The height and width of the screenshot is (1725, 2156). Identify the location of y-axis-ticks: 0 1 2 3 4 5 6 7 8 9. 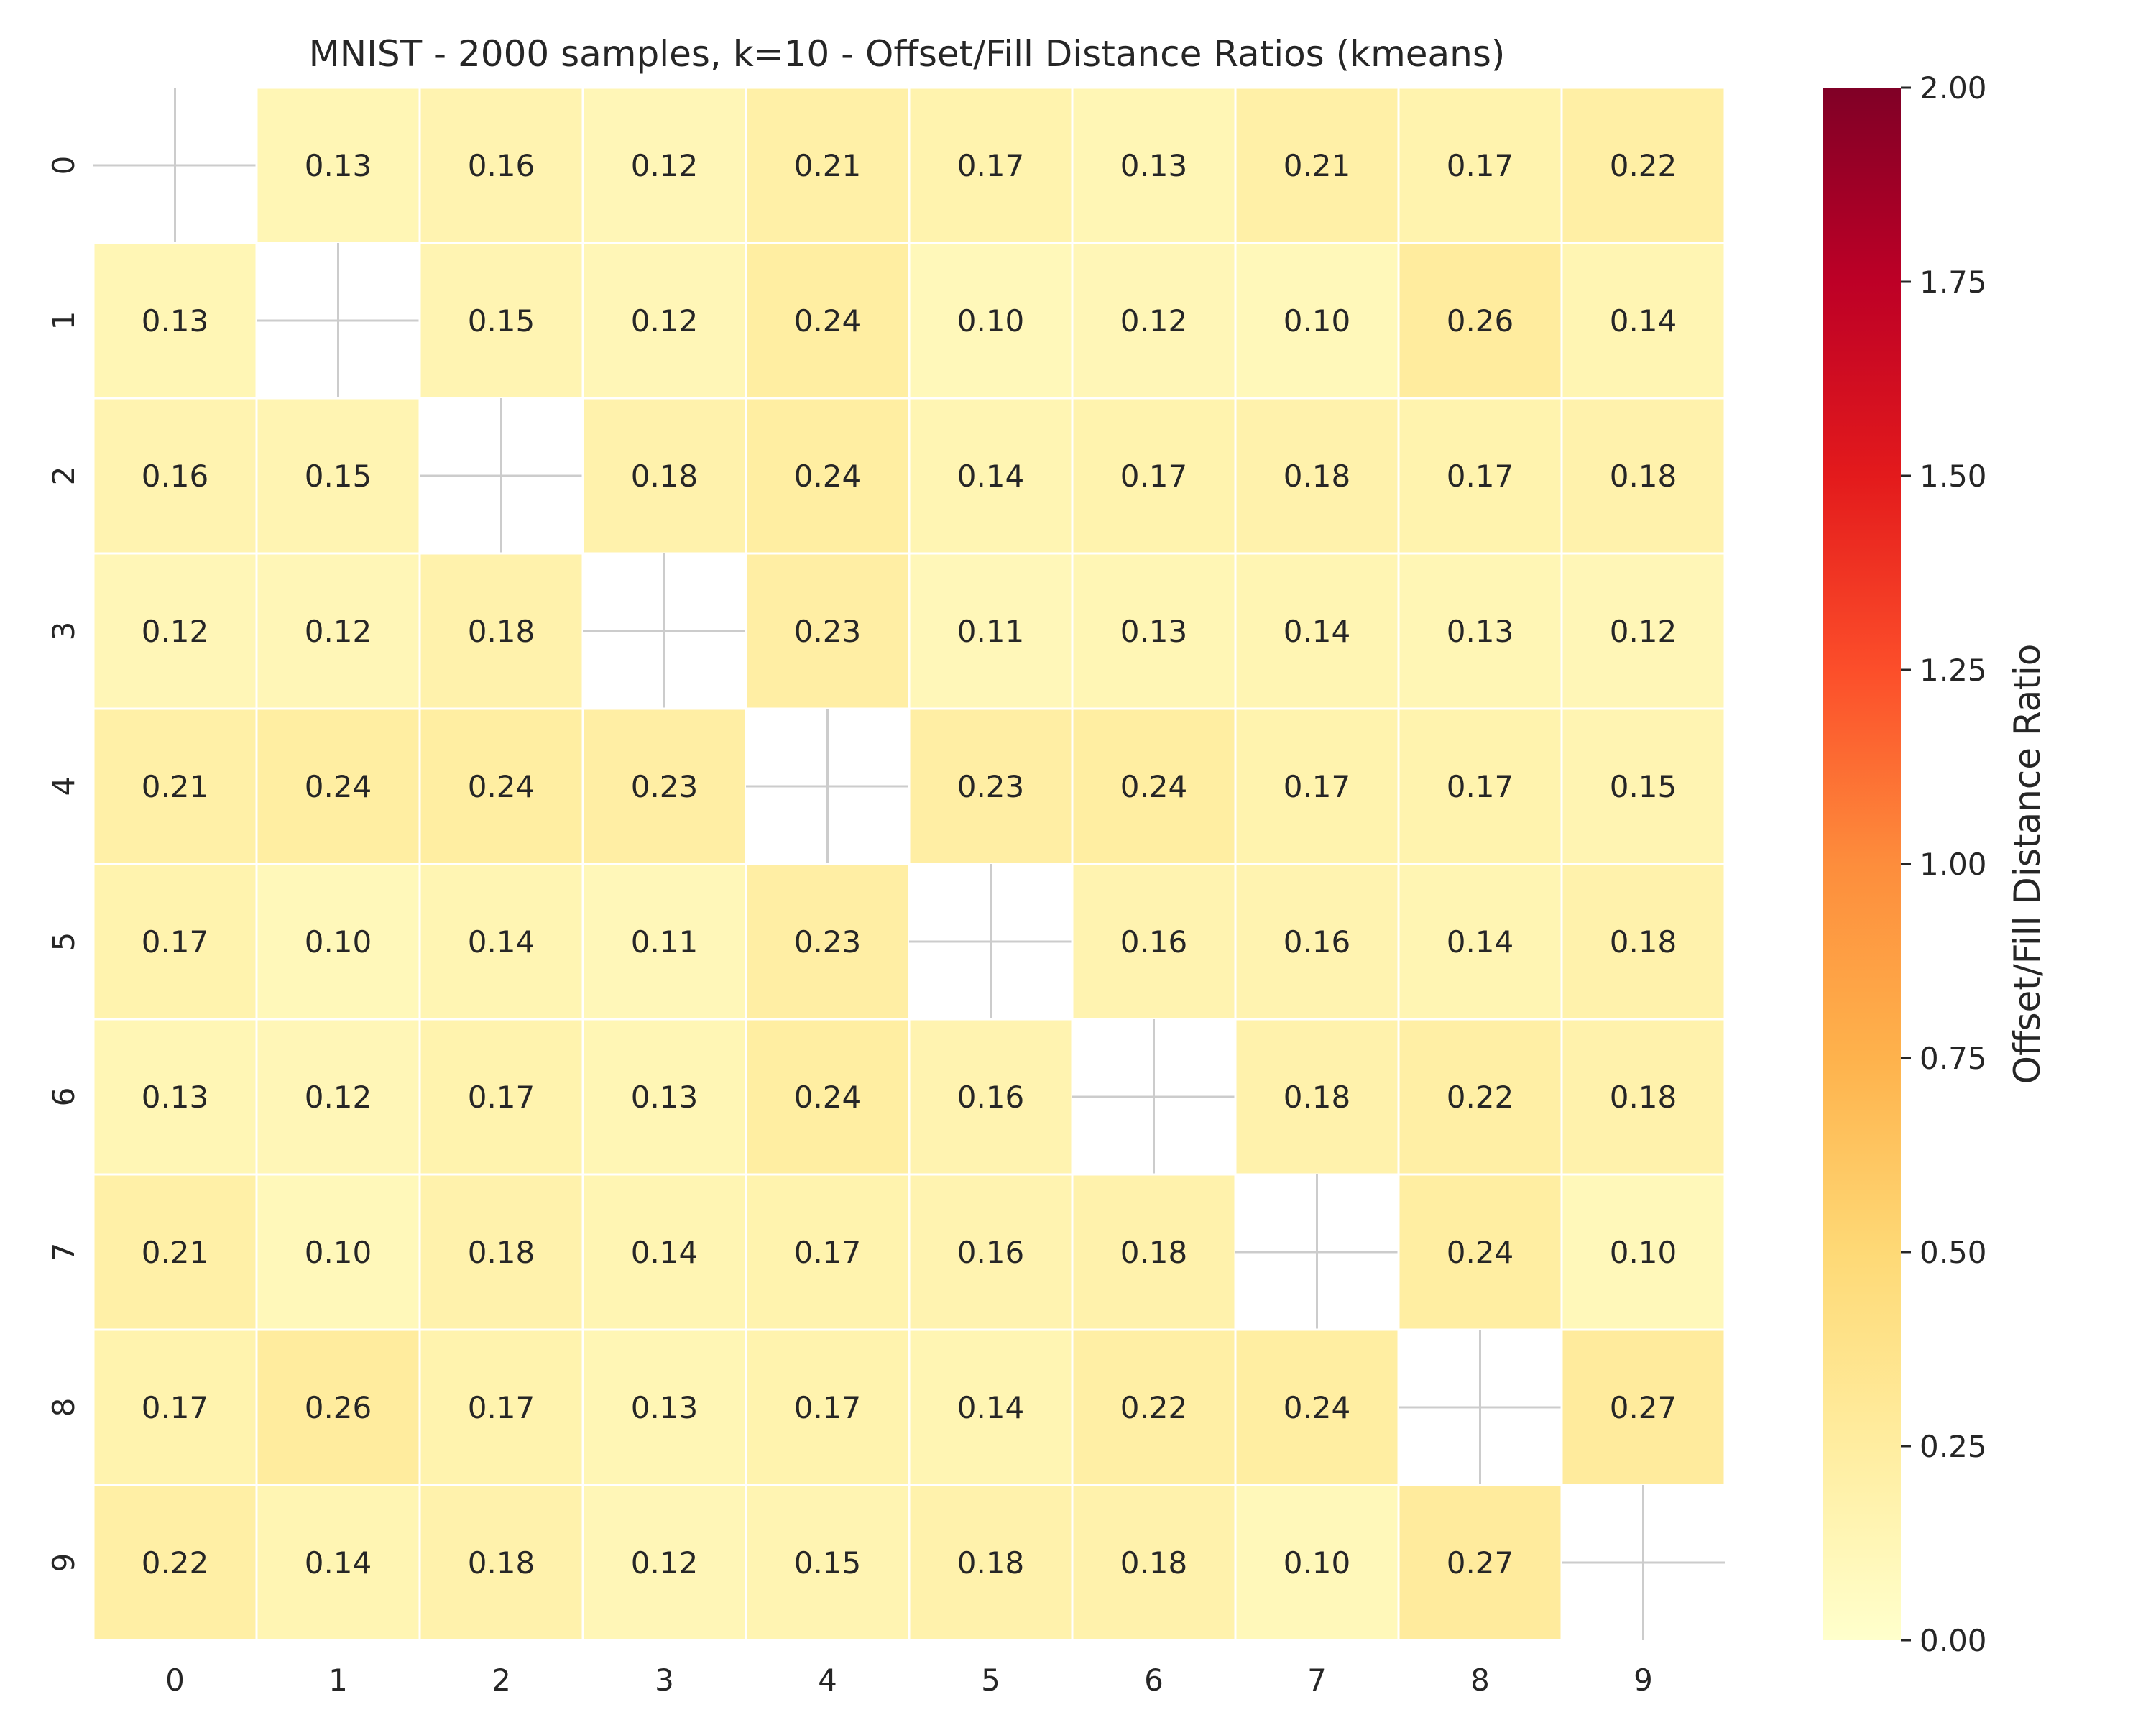
(64, 864).